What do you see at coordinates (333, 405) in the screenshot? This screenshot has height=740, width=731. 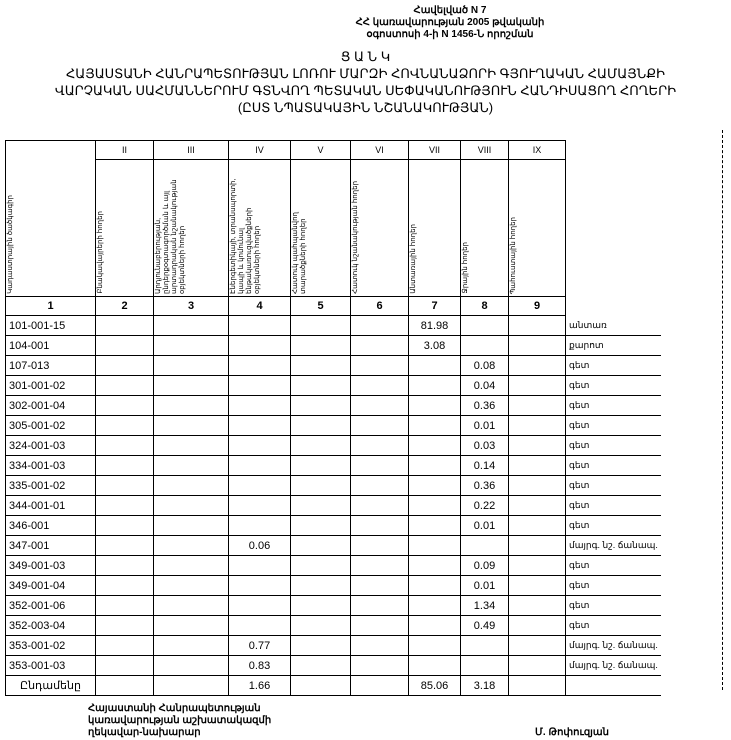 I see `table-row: 302-001-04 0.36 գետ` at bounding box center [333, 405].